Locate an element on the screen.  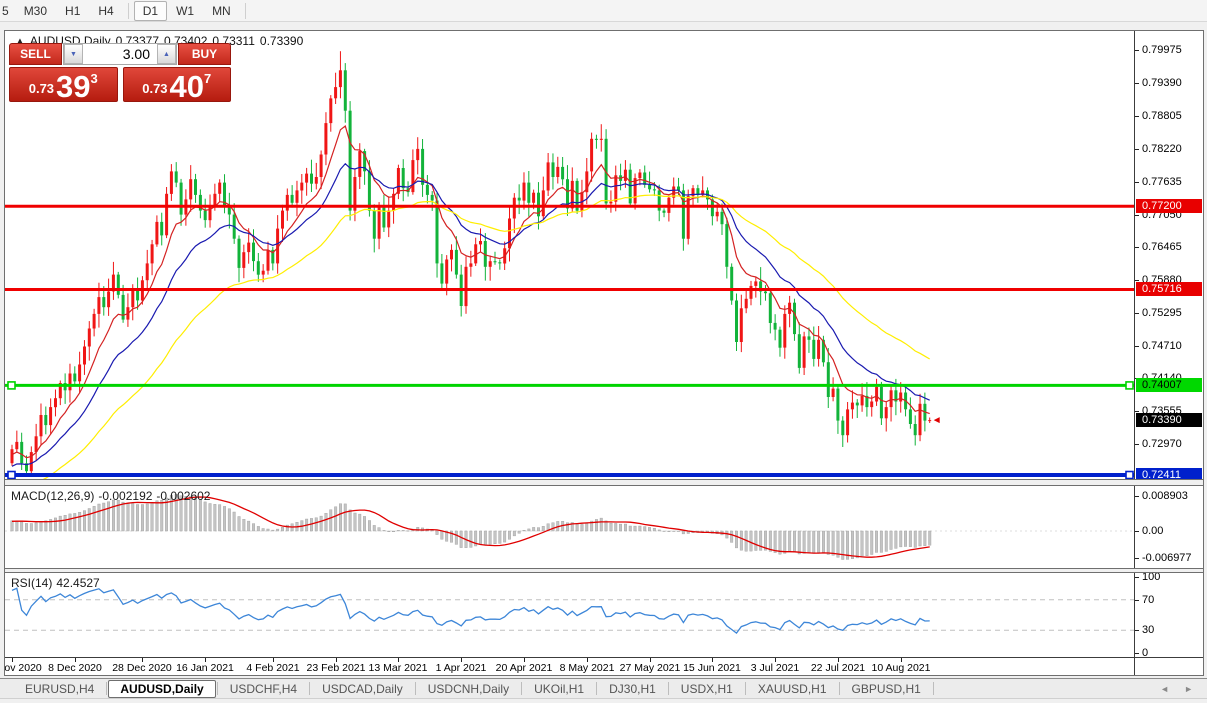
rsi-panel: RSI(14) 42.4527 100 70 30 0 is located at coordinates (604, 615).